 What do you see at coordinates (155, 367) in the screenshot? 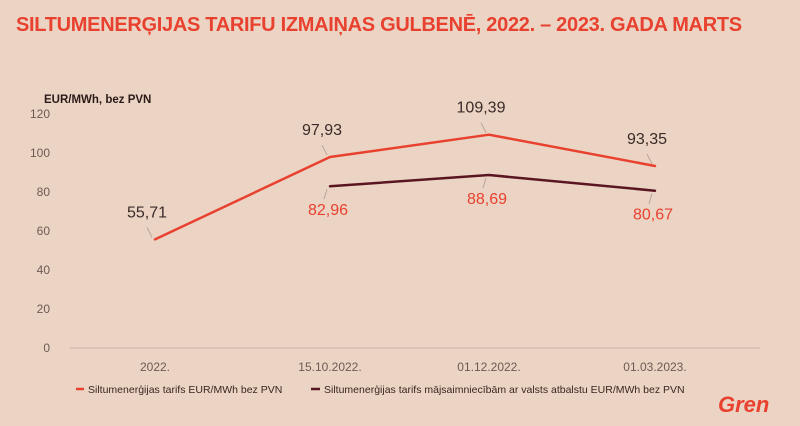
I see `x-tick-label: 2022.` at bounding box center [155, 367].